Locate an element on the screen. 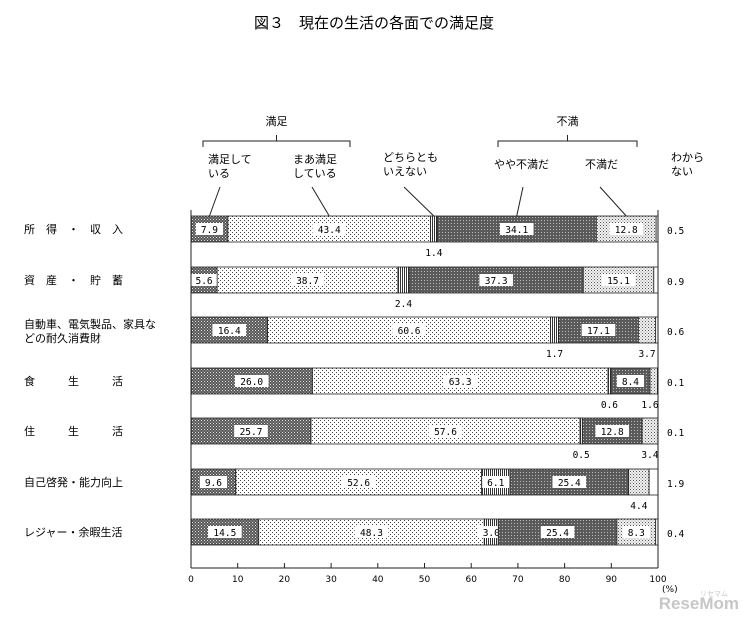 The image size is (748, 623). data-label-bg-r1-s3 is located at coordinates (496, 280).